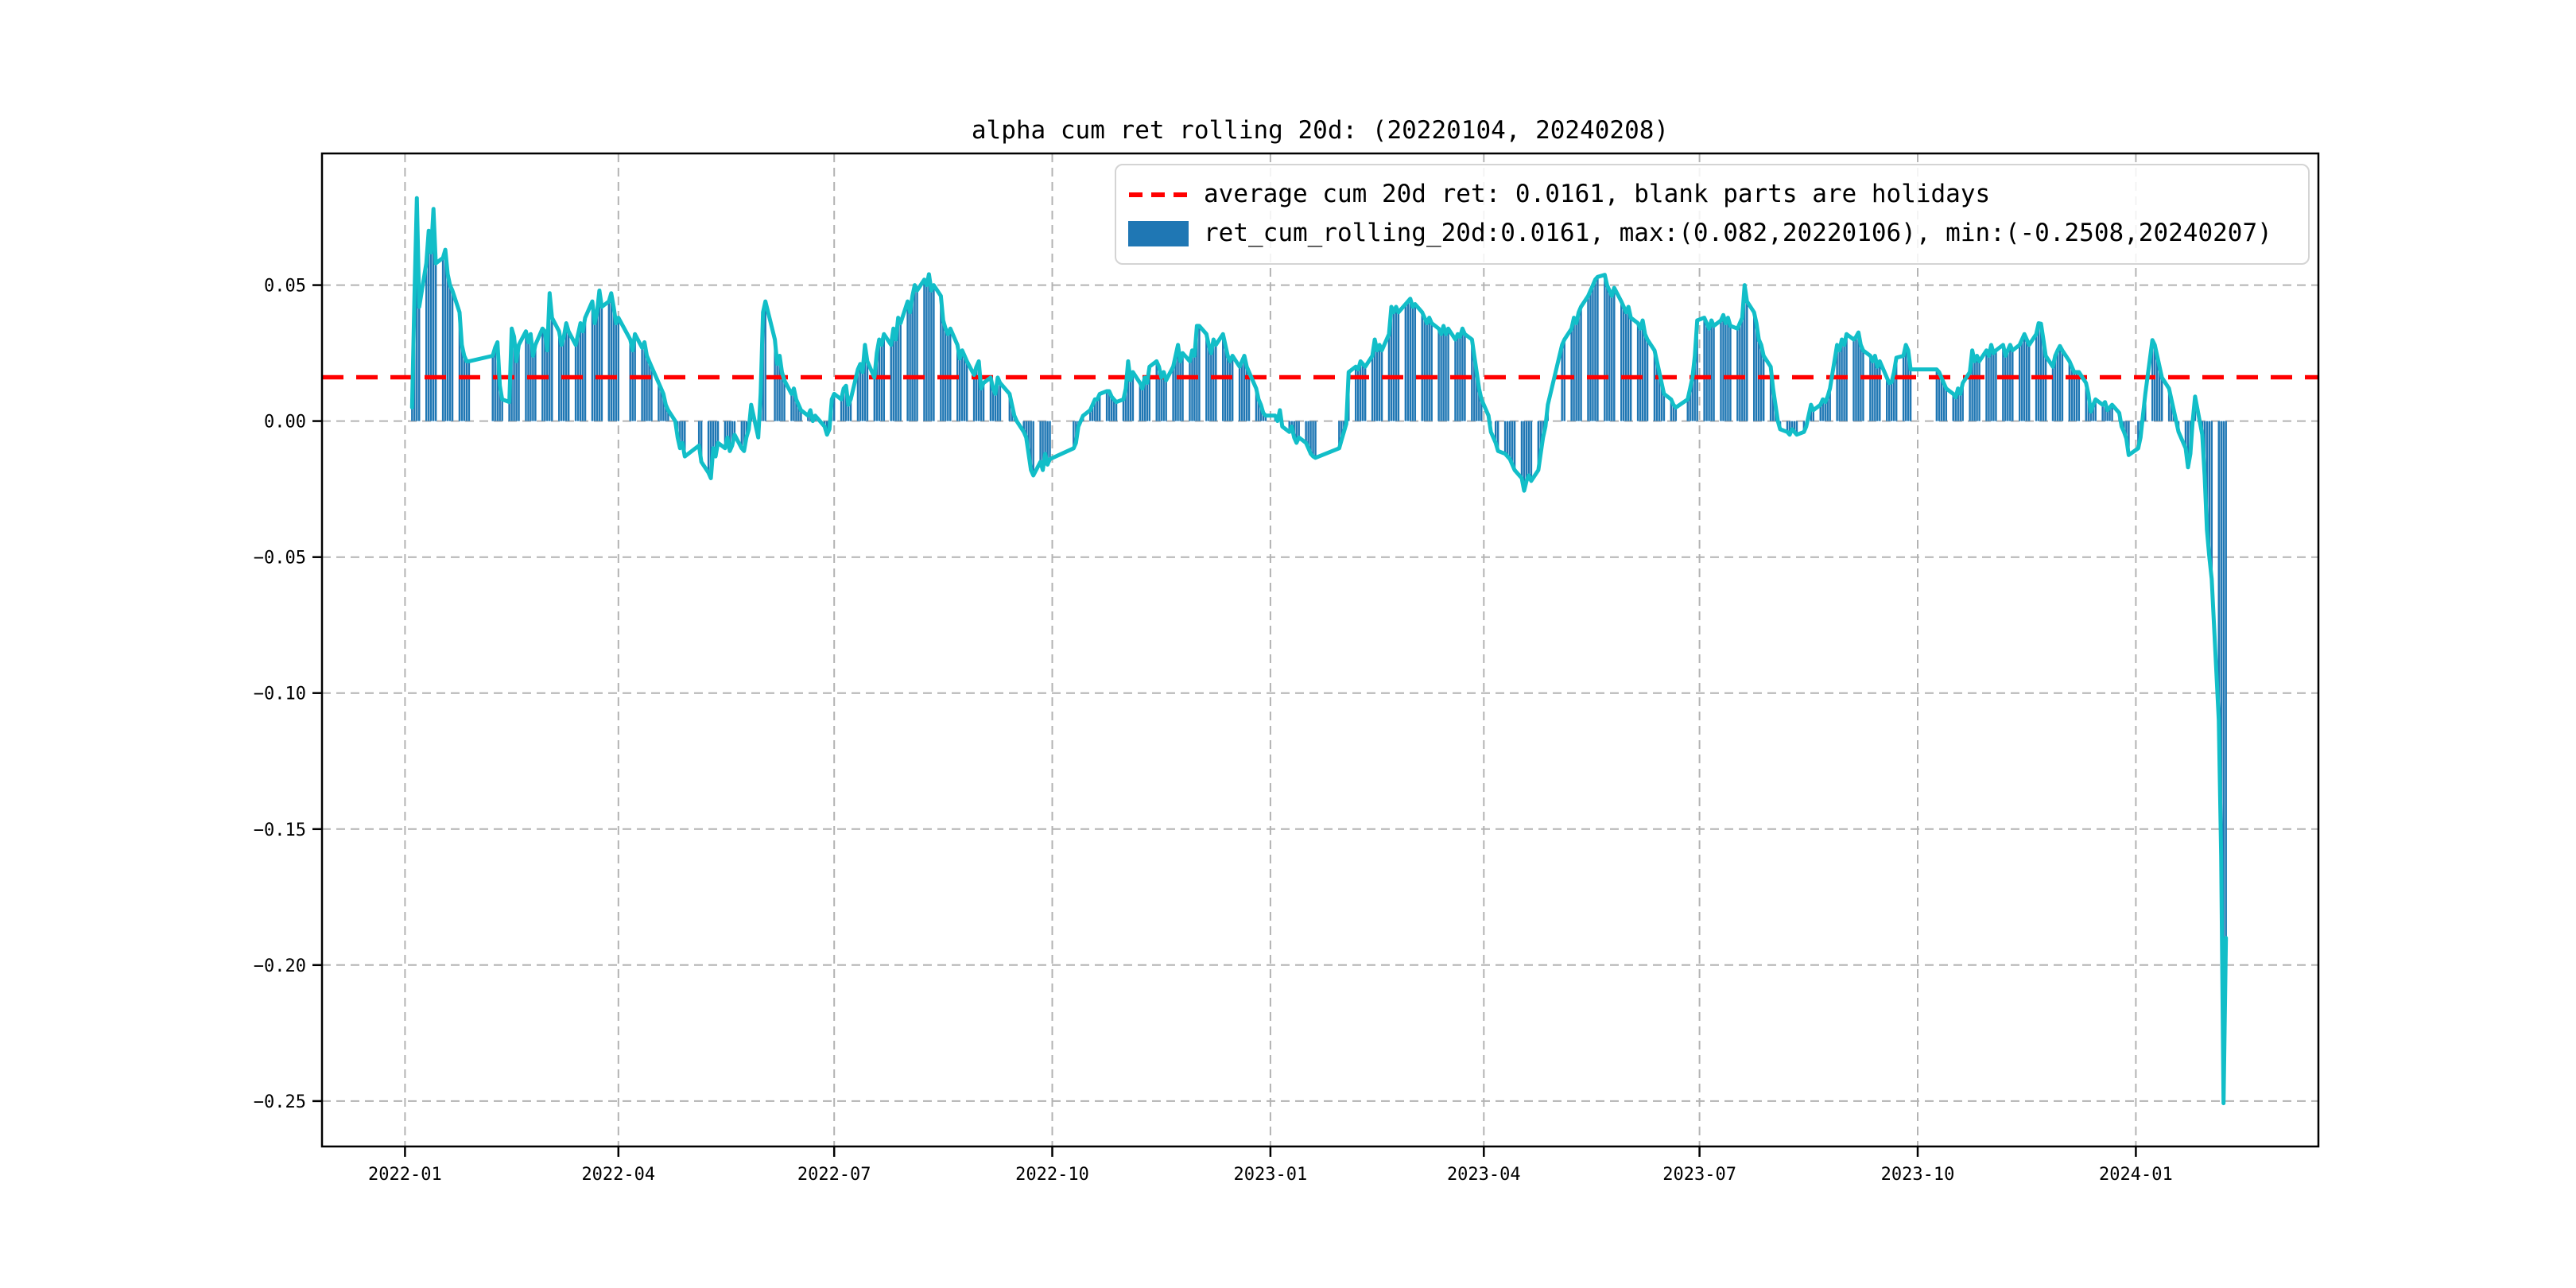  What do you see at coordinates (1699, 1175) in the screenshot?
I see `x-tick-label: 2023-07` at bounding box center [1699, 1175].